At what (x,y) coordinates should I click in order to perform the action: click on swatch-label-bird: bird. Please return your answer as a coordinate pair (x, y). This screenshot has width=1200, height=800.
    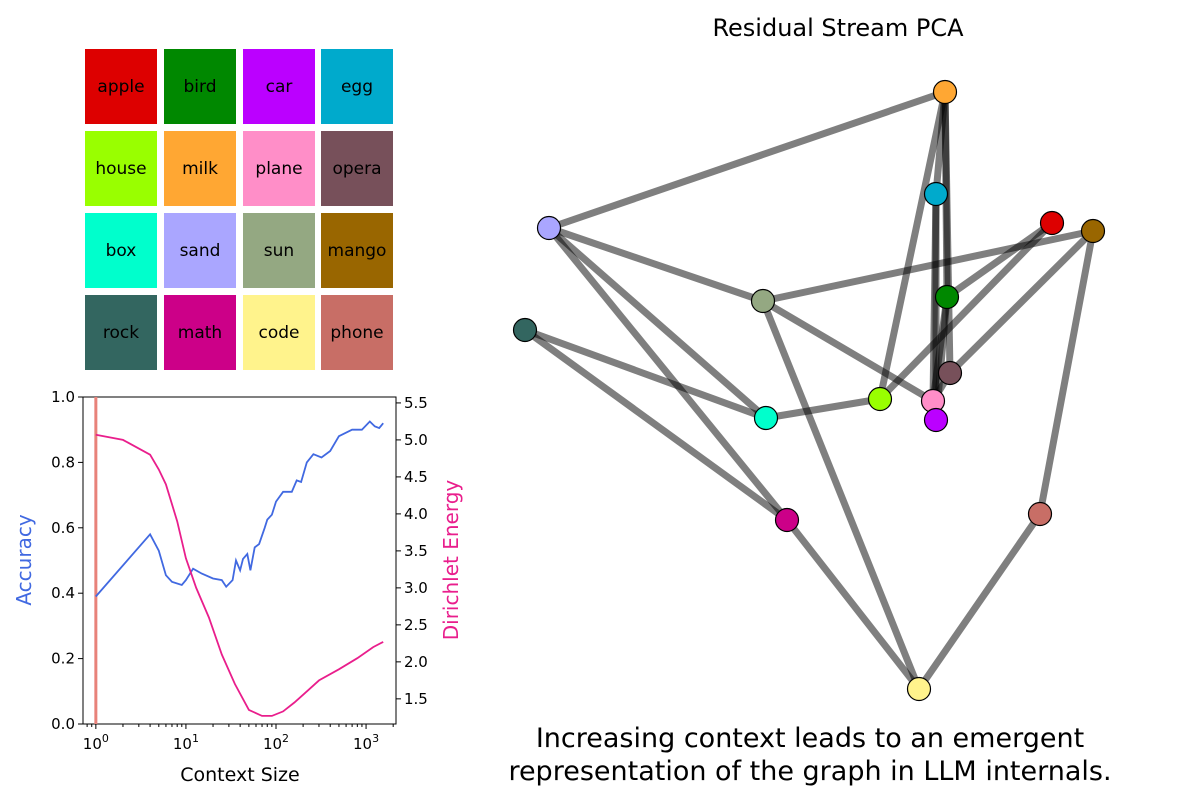
    Looking at the image, I should click on (200, 87).